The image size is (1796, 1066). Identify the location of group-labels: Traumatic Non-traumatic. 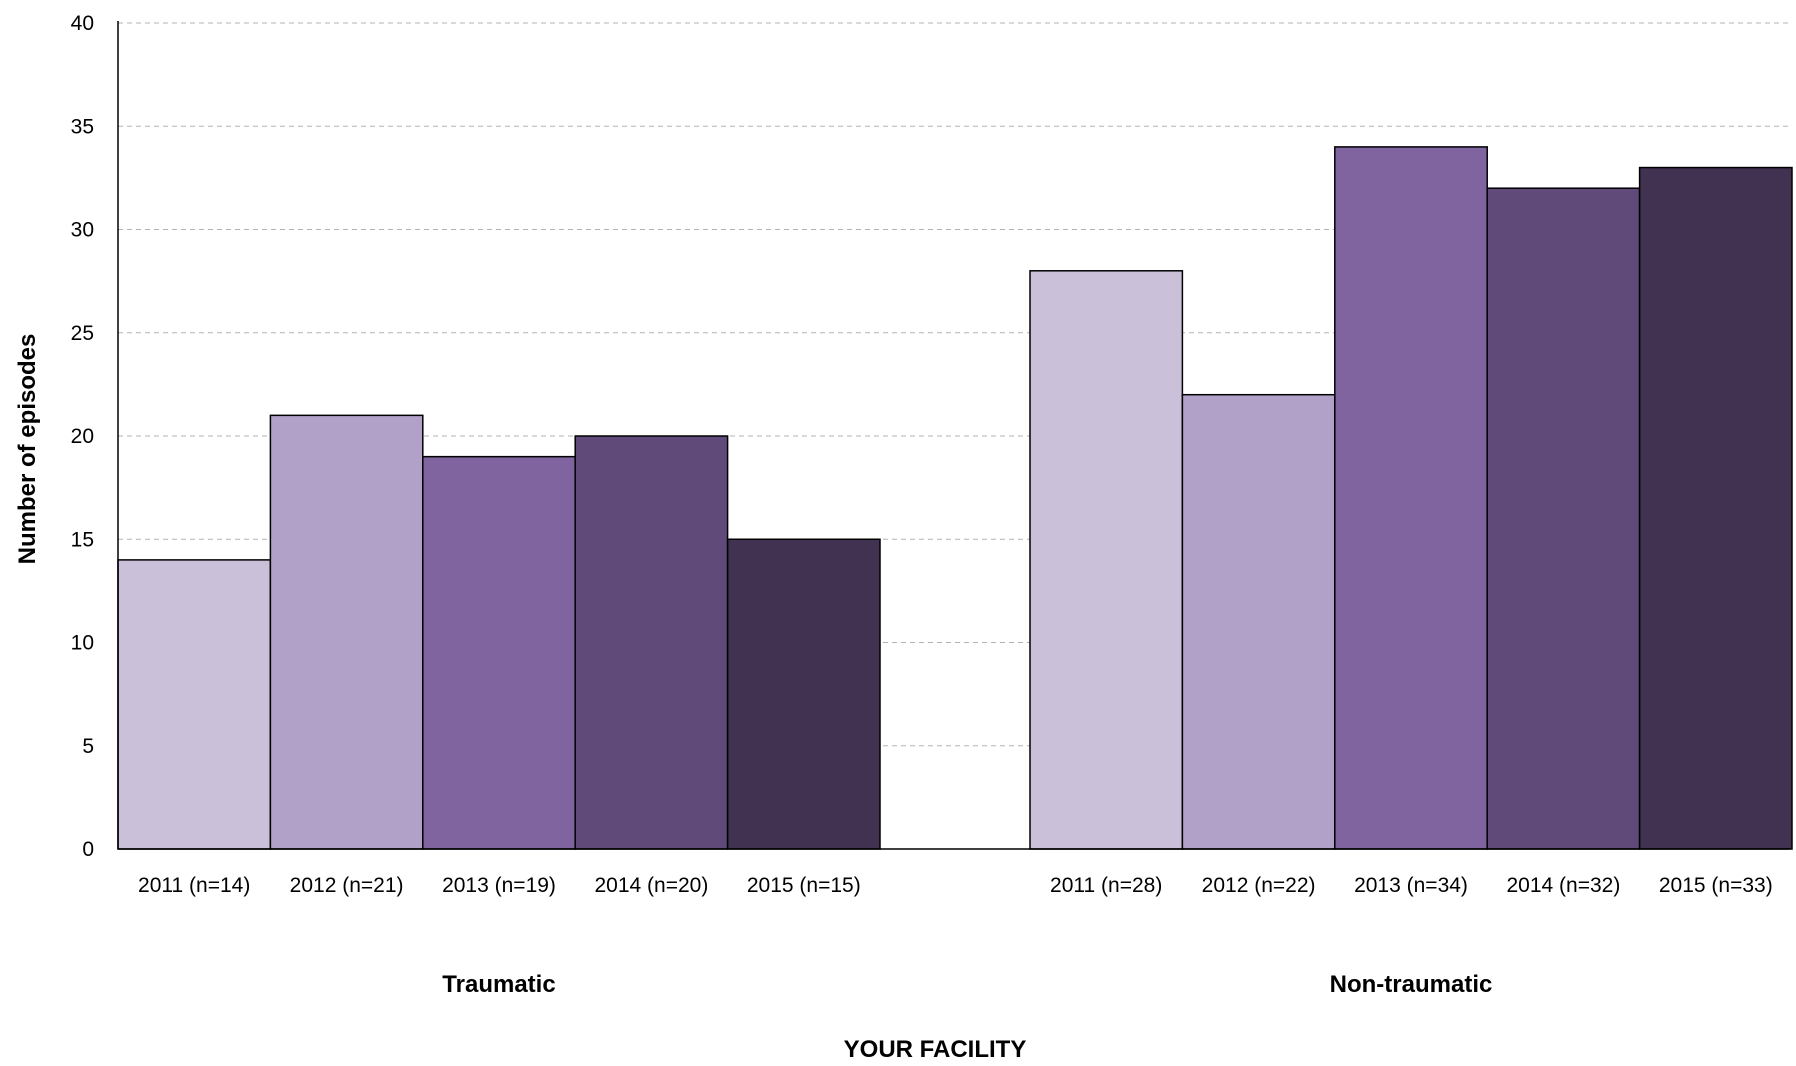
(967, 984).